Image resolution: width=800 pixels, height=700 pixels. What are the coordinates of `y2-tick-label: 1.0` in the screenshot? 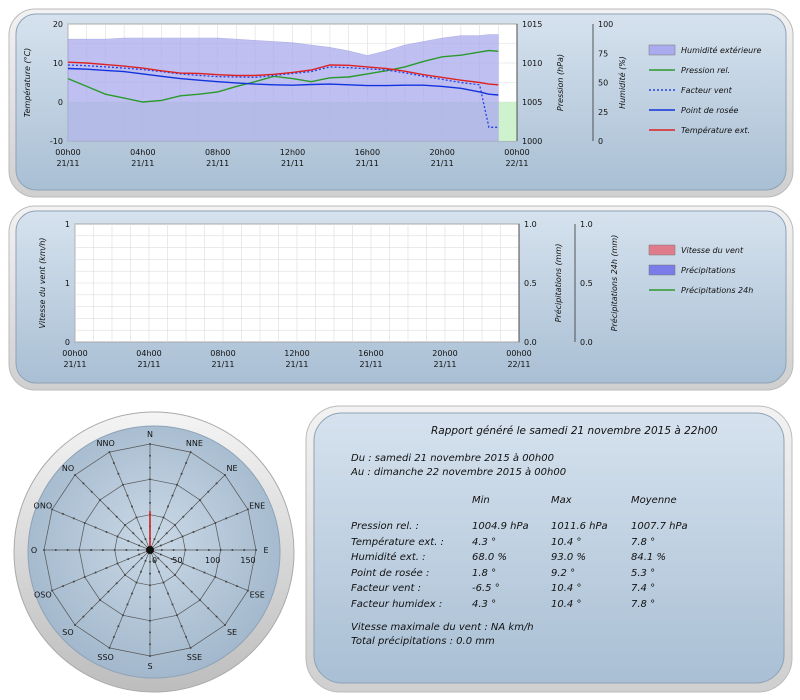 It's located at (530, 224).